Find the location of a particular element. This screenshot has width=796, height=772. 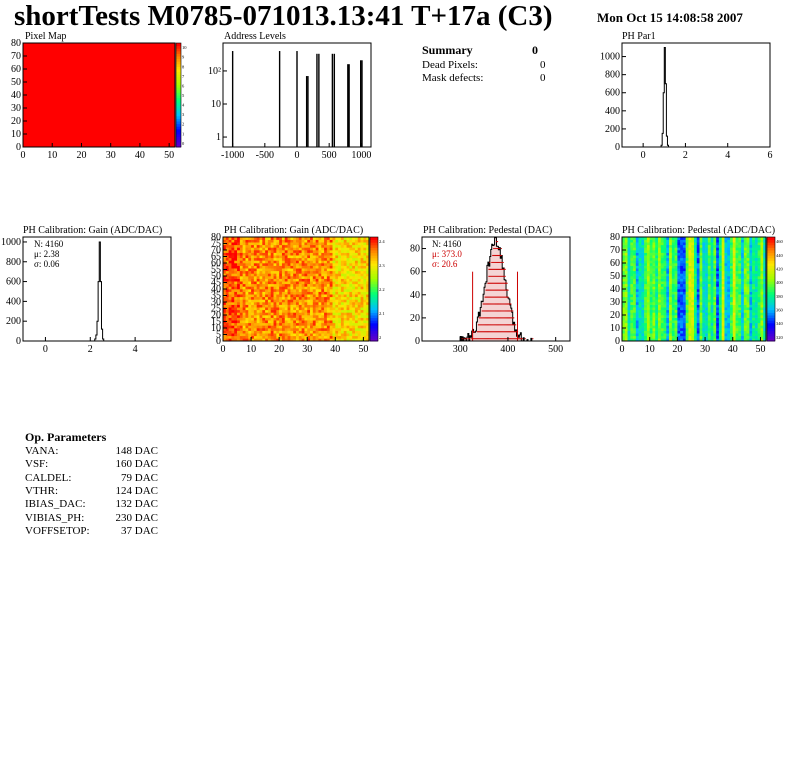

pedestal_map-ytick-label: 0 is located at coordinates (617, 341).